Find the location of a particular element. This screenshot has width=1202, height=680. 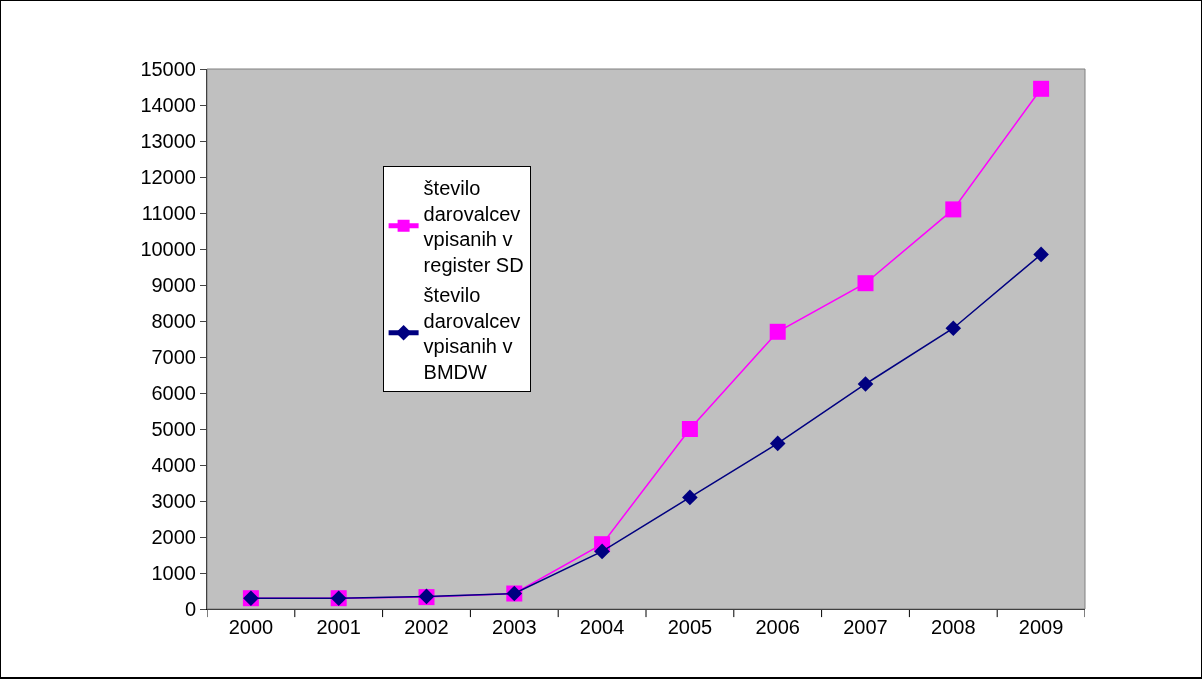

y-tick-label: 13000 is located at coordinates (168, 141).